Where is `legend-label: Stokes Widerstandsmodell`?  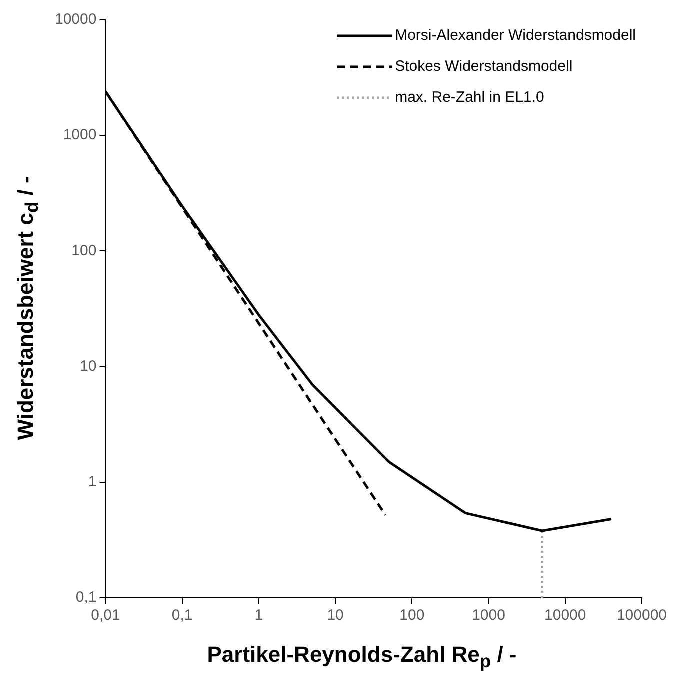
legend-label: Stokes Widerstandsmodell is located at coordinates (484, 67).